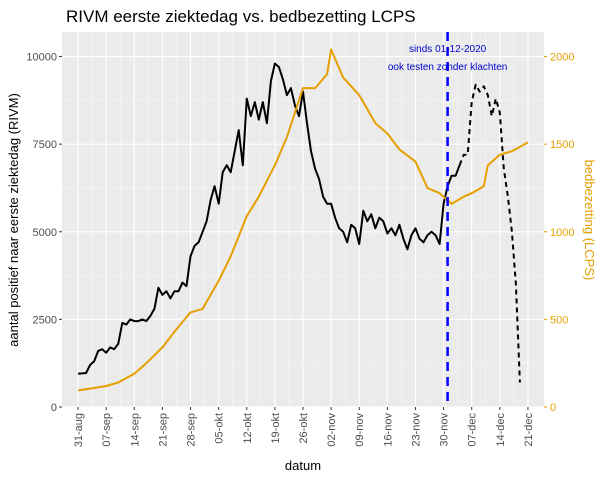  What do you see at coordinates (489, 233) in the screenshot?
I see `series-line` at bounding box center [489, 233].